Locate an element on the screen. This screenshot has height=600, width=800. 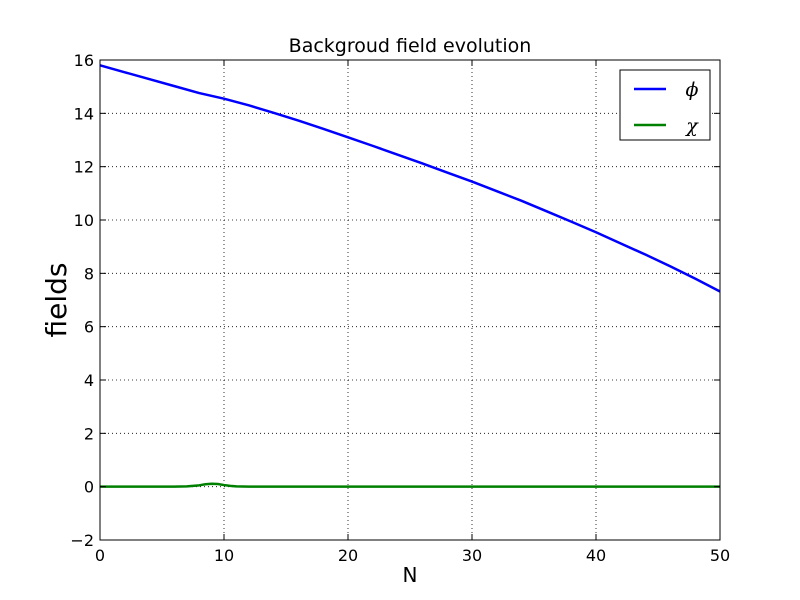
y-tick-label: 16 is located at coordinates (84, 60).